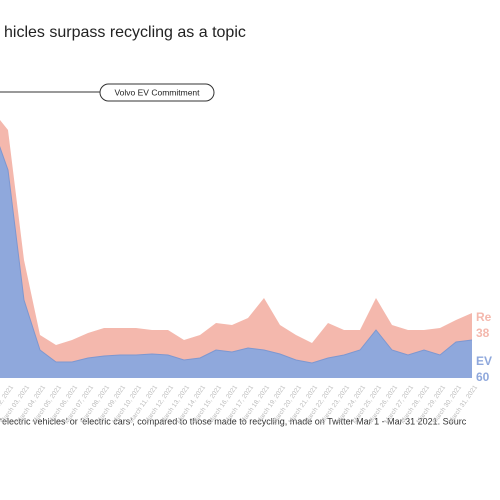 This screenshot has width=500, height=500. Describe the element at coordinates (483, 333) in the screenshot. I see `series-value-label: 38` at that location.